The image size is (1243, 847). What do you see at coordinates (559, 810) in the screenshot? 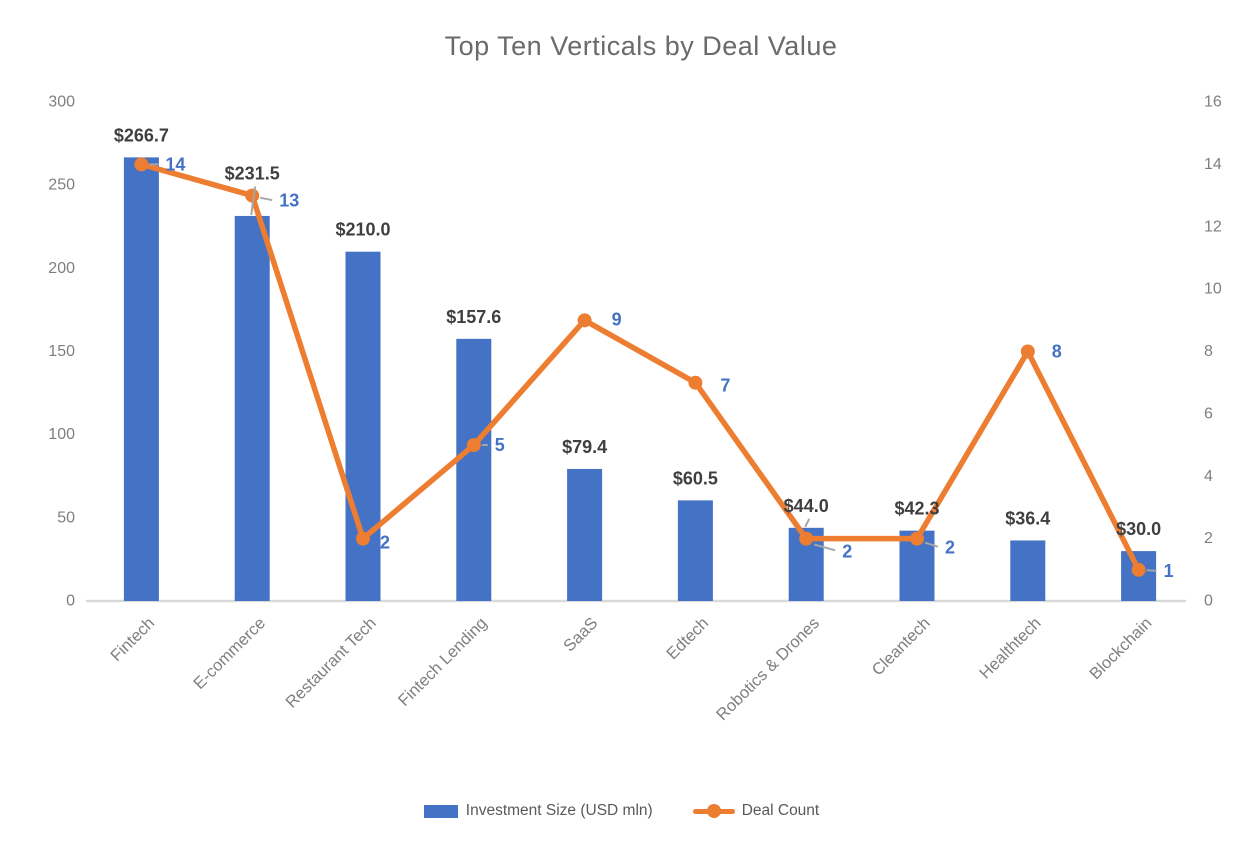
I see `legend-label-investment: Investment Size (USD mln)` at bounding box center [559, 810].